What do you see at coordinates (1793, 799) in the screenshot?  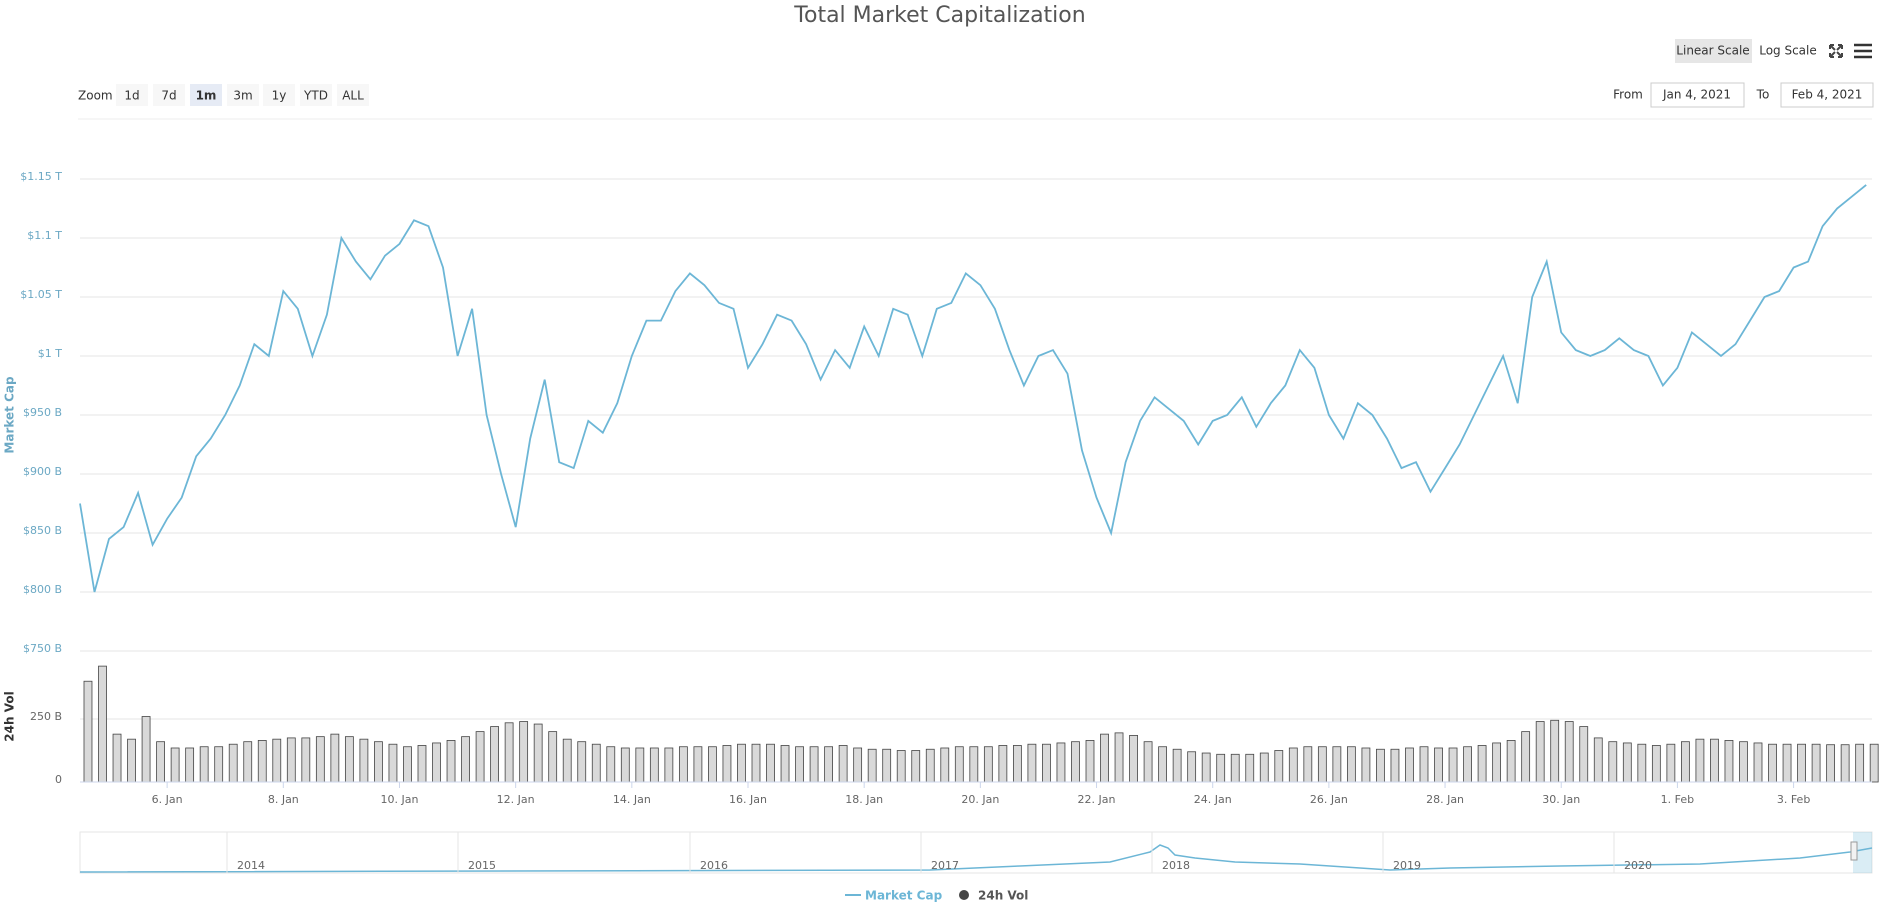 I see `x-tick-label: 3. Feb` at bounding box center [1793, 799].